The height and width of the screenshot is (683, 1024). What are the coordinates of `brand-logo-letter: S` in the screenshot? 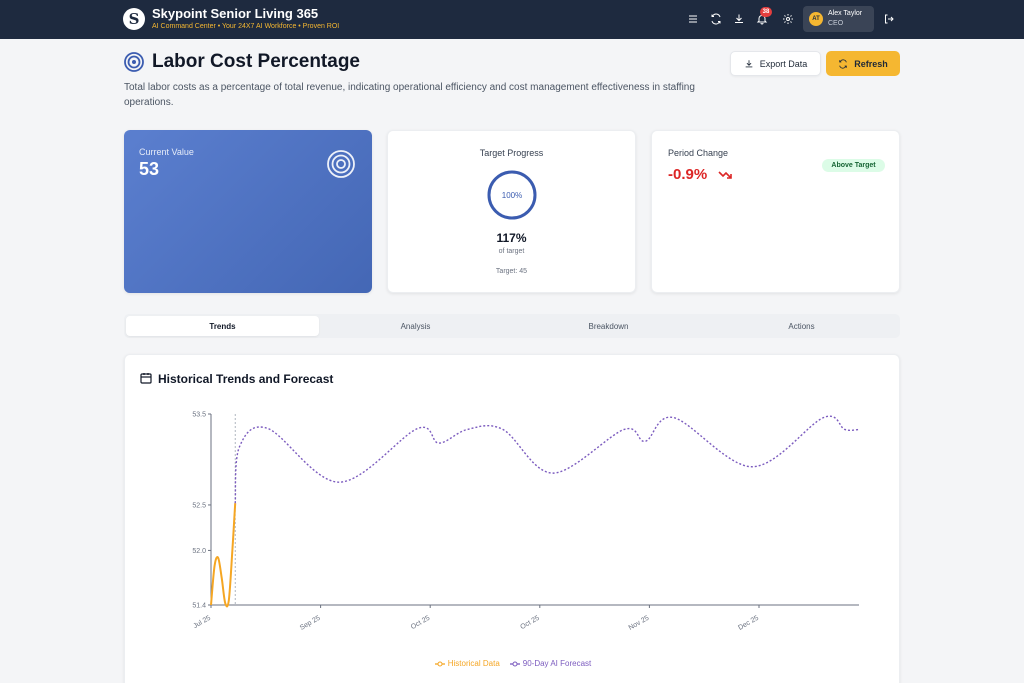 It's located at (134, 19).